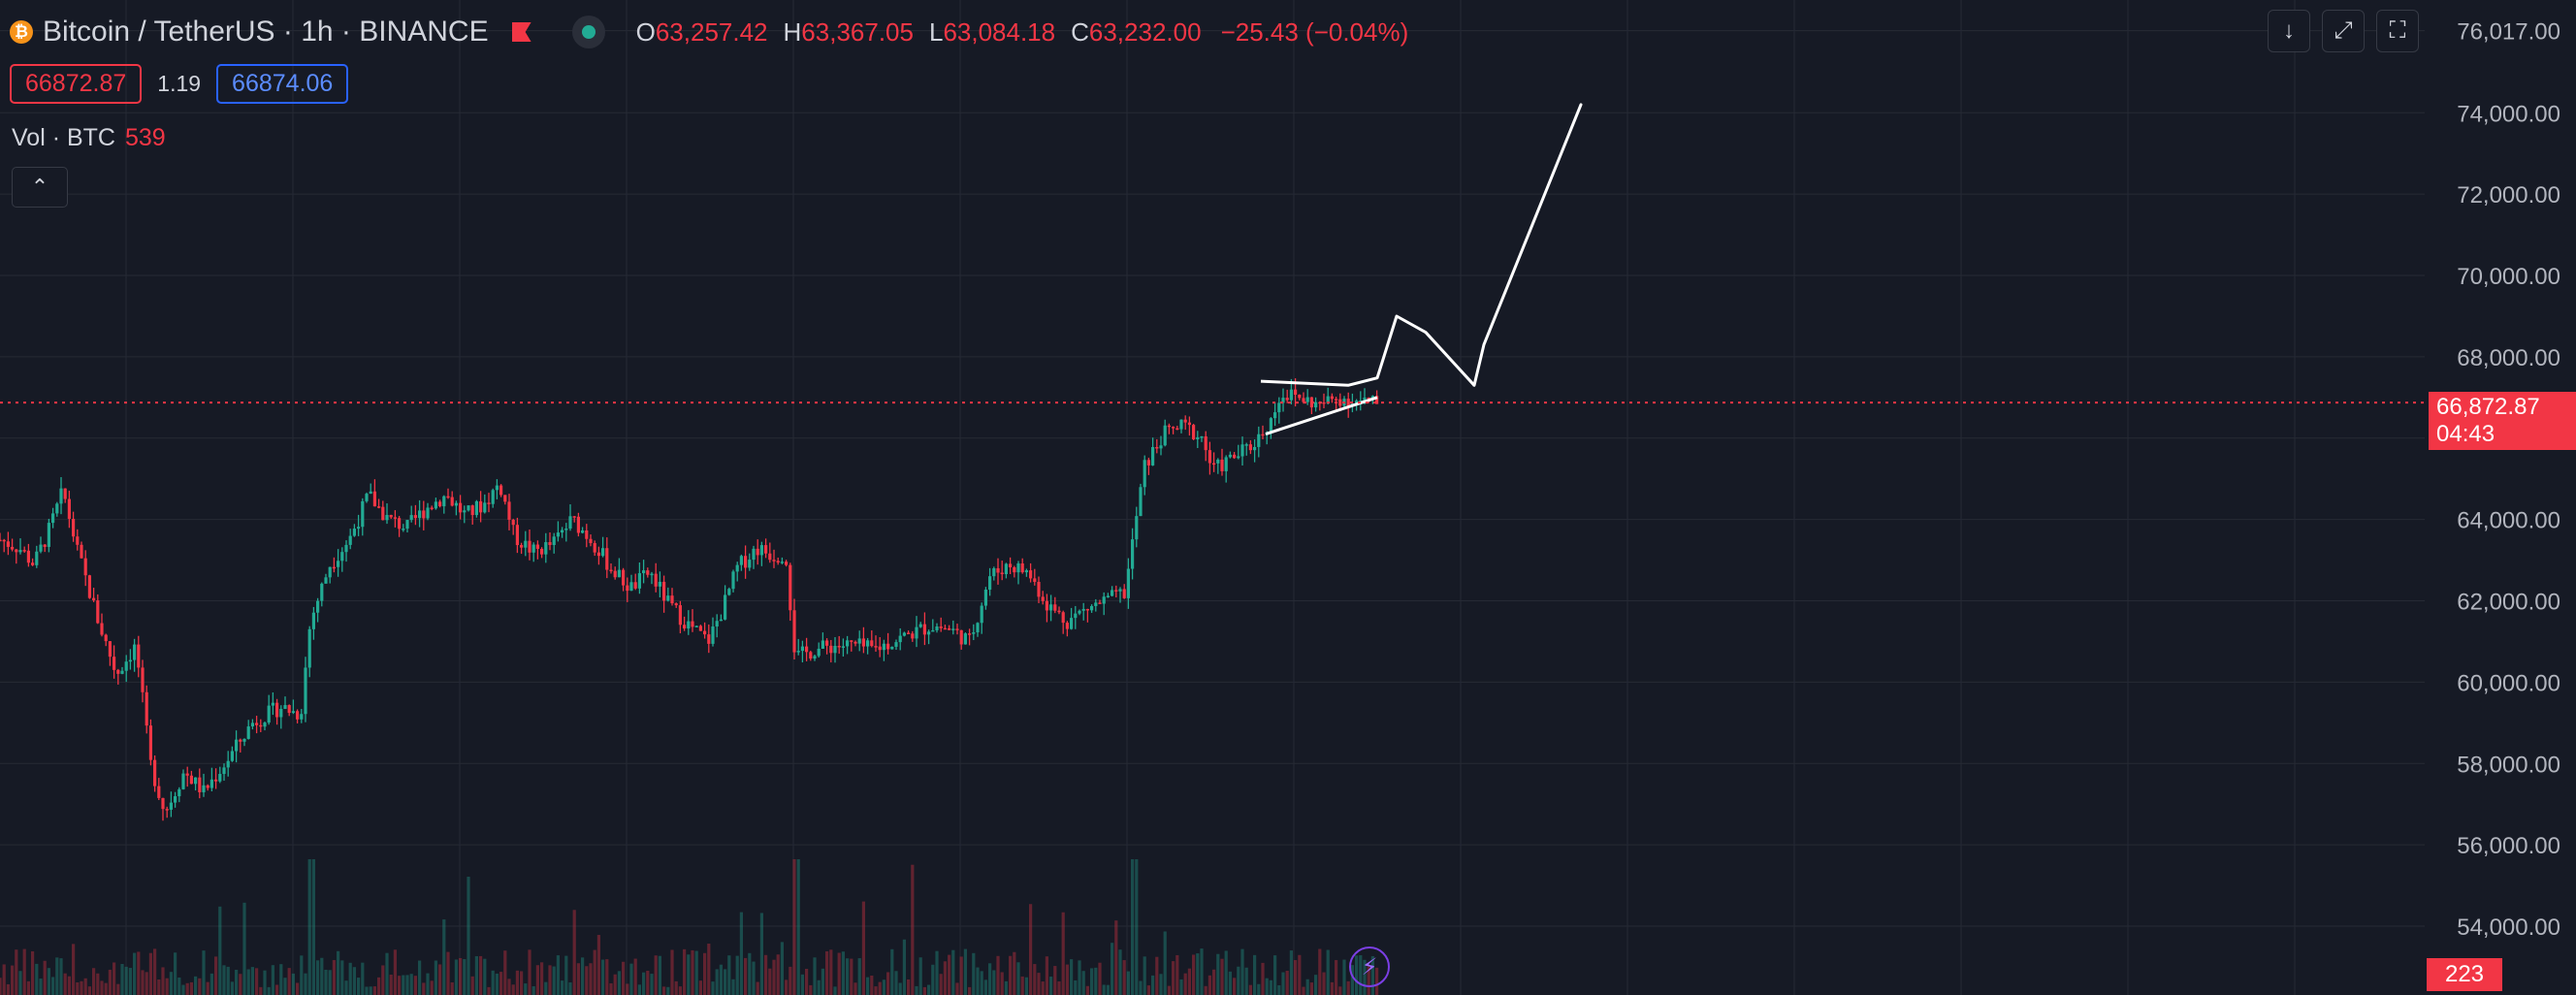 Image resolution: width=2576 pixels, height=995 pixels. What do you see at coordinates (2508, 277) in the screenshot?
I see `y-tick-label: 70,000.00` at bounding box center [2508, 277].